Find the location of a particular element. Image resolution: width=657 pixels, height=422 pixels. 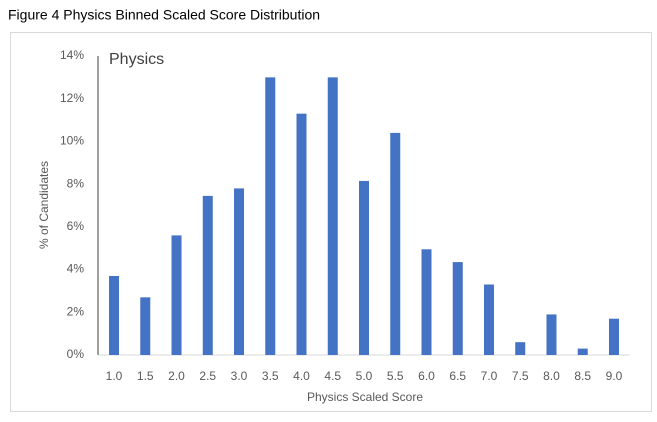

x-tick-label: 5.0 is located at coordinates (364, 376).